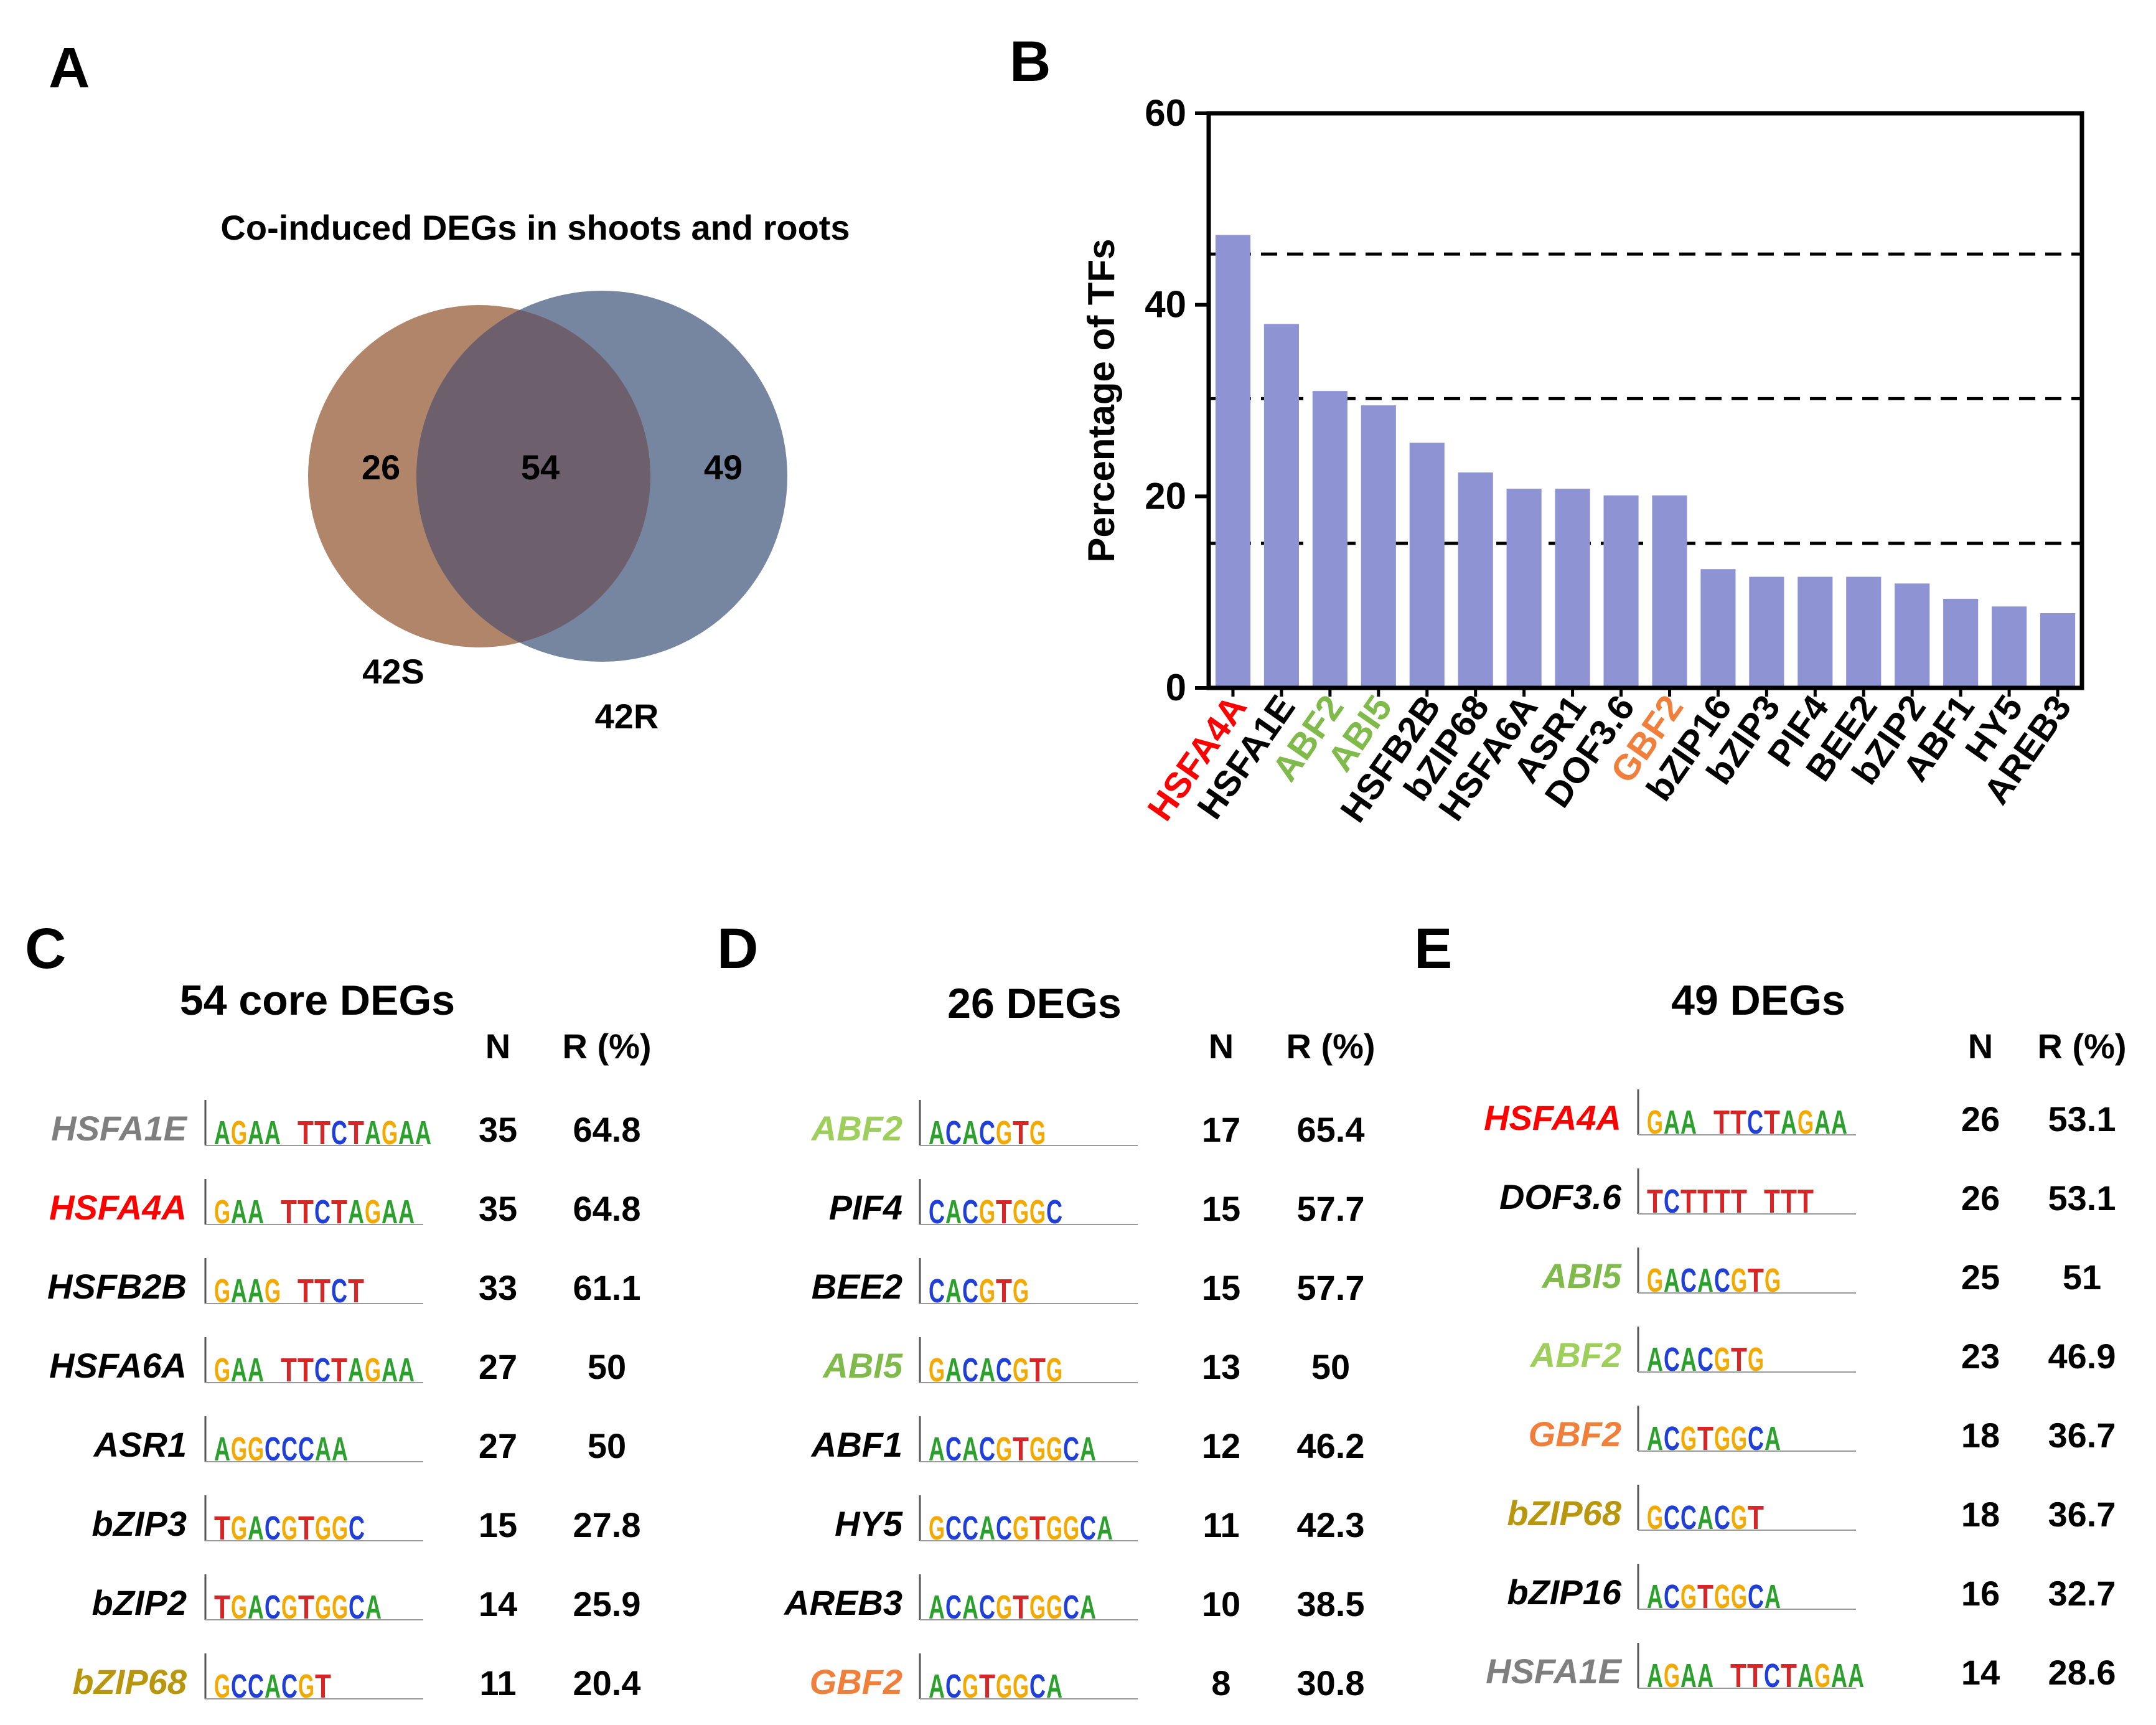 This screenshot has height=1725, width=2156. I want to click on value-n: 26, so click(1981, 1119).